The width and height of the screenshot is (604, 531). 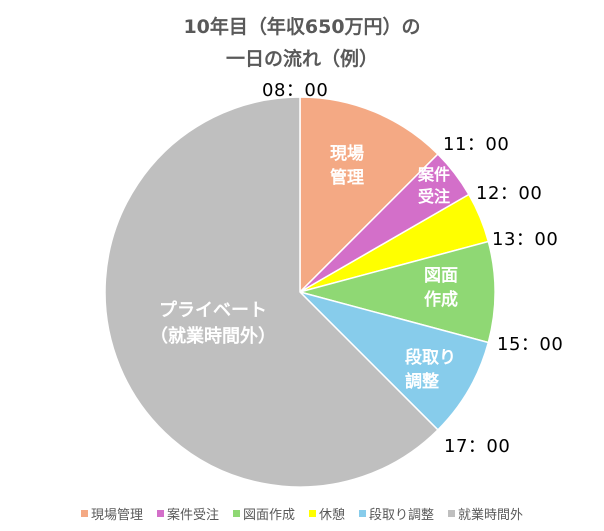 What do you see at coordinates (347, 166) in the screenshot?
I see `slice-label-genba: 現場 管理` at bounding box center [347, 166].